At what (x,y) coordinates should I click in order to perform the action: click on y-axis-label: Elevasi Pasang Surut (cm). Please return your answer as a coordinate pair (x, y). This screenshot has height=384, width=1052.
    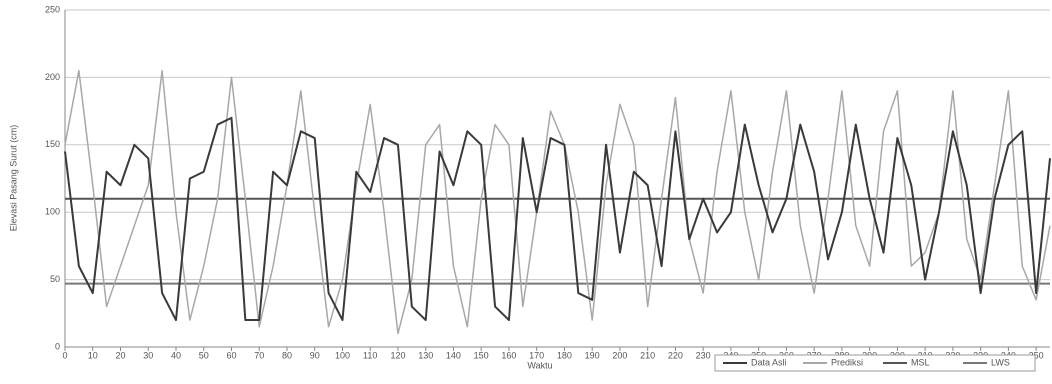
    Looking at the image, I should click on (13, 178).